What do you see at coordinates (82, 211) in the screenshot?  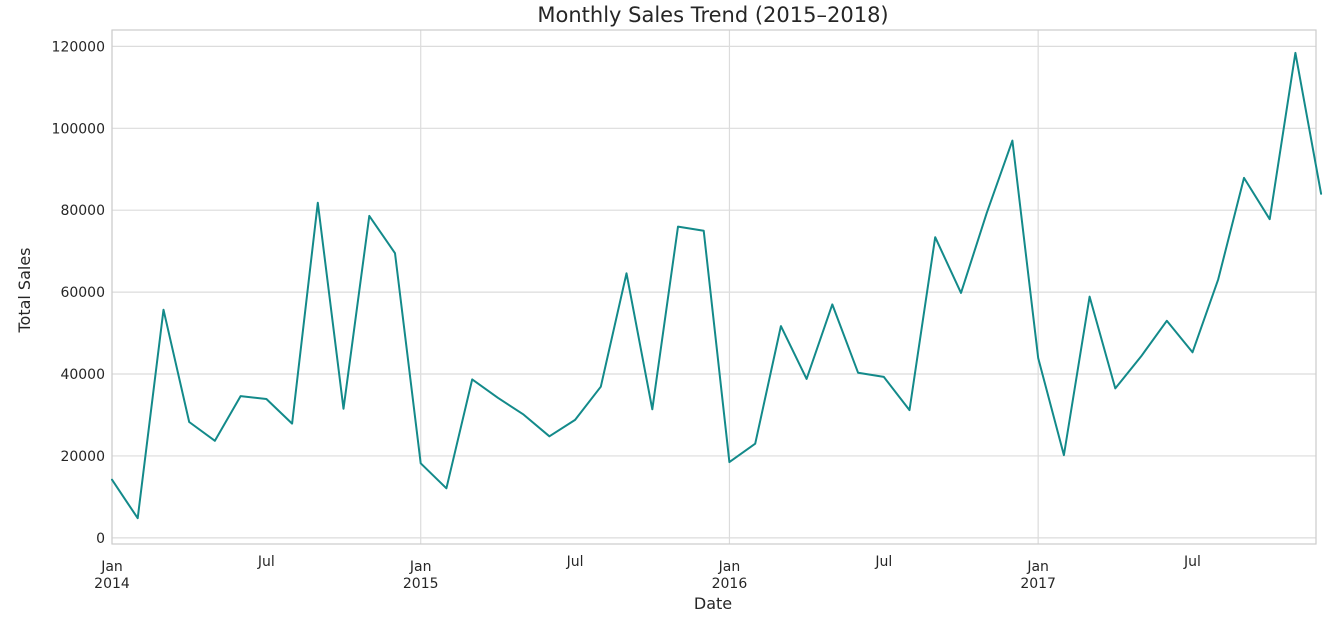 I see `y-tick-label: 80000` at bounding box center [82, 211].